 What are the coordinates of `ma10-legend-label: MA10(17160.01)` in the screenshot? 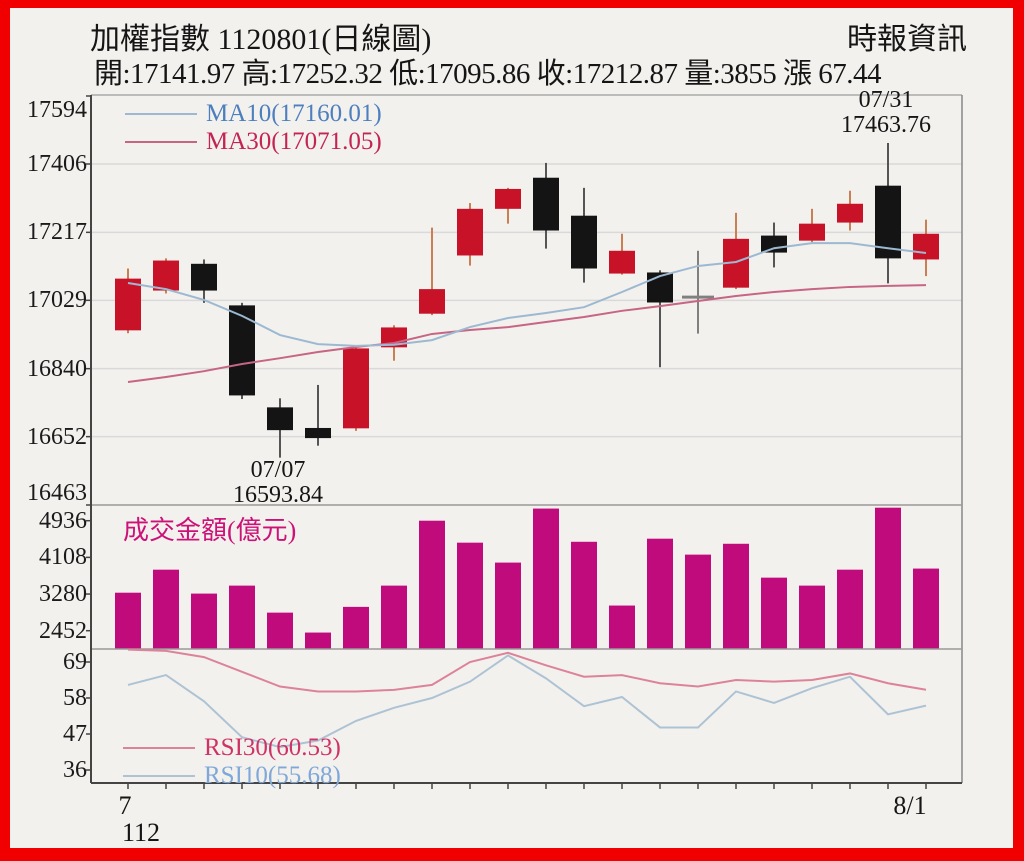 It's located at (294, 113).